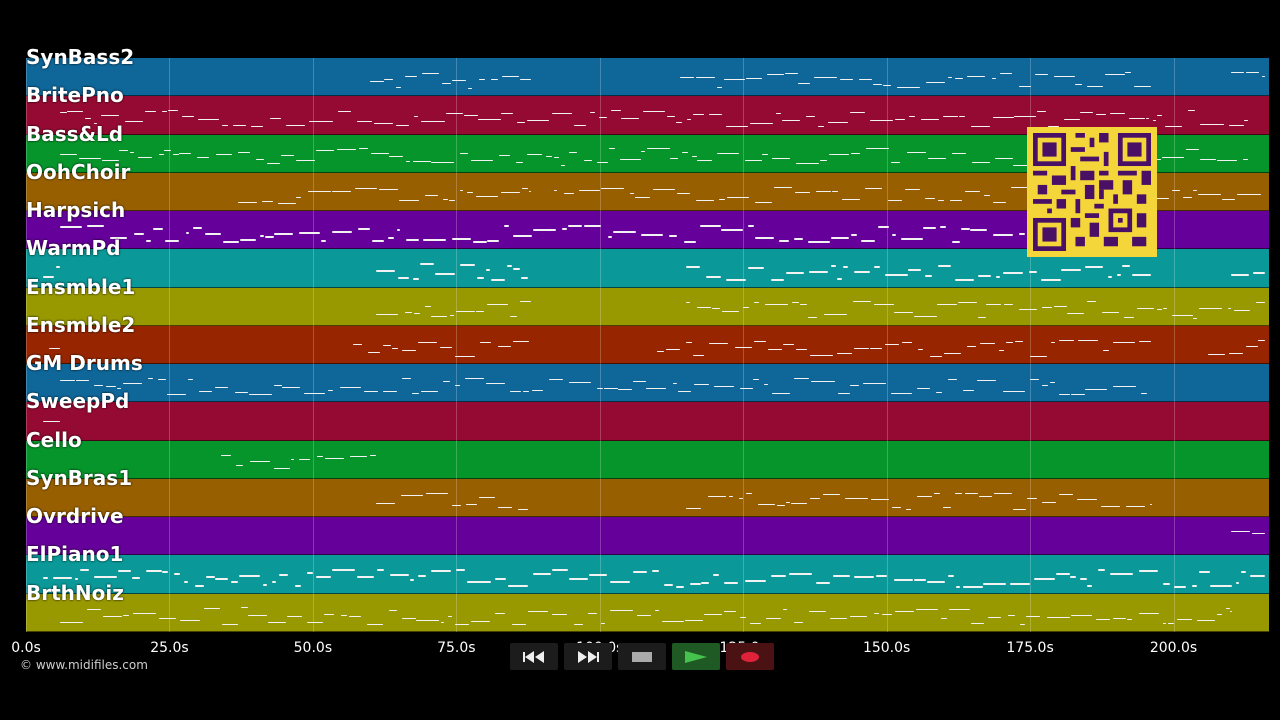 The width and height of the screenshot is (1280, 720). I want to click on record-button, so click(750, 656).